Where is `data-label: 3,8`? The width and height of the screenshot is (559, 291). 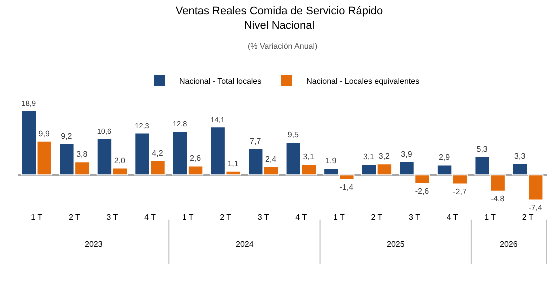 data-label: 3,8 is located at coordinates (82, 155).